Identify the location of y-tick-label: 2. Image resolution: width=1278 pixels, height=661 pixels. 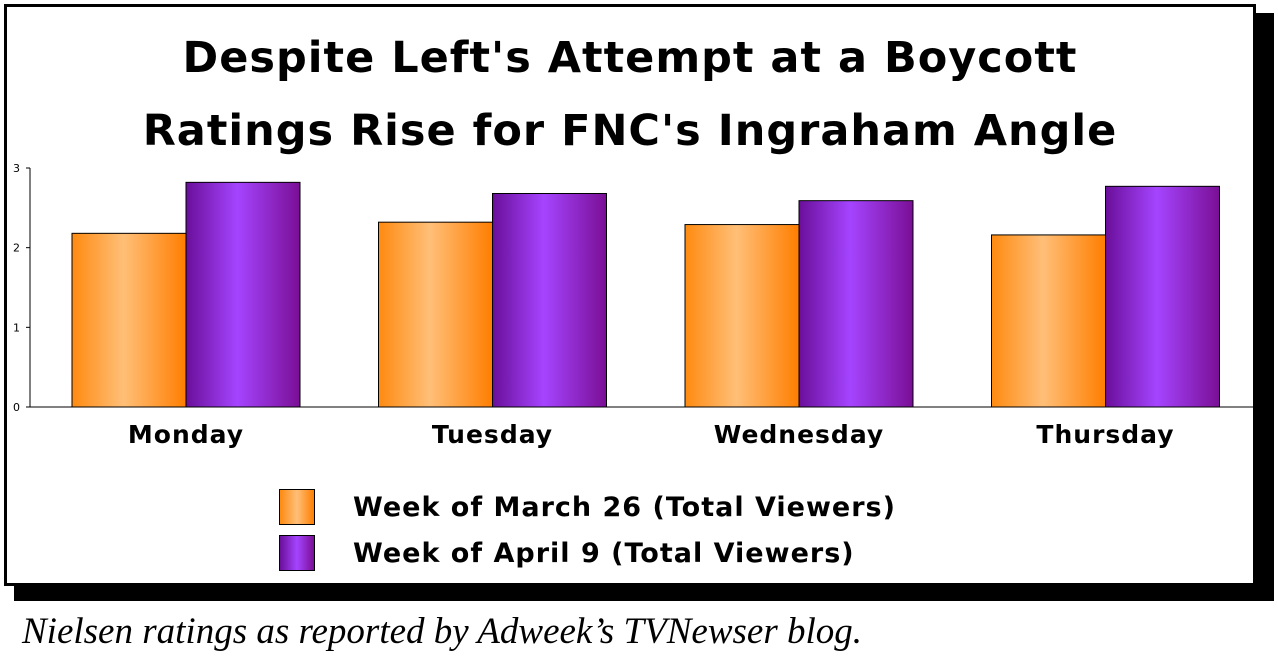
(16, 248).